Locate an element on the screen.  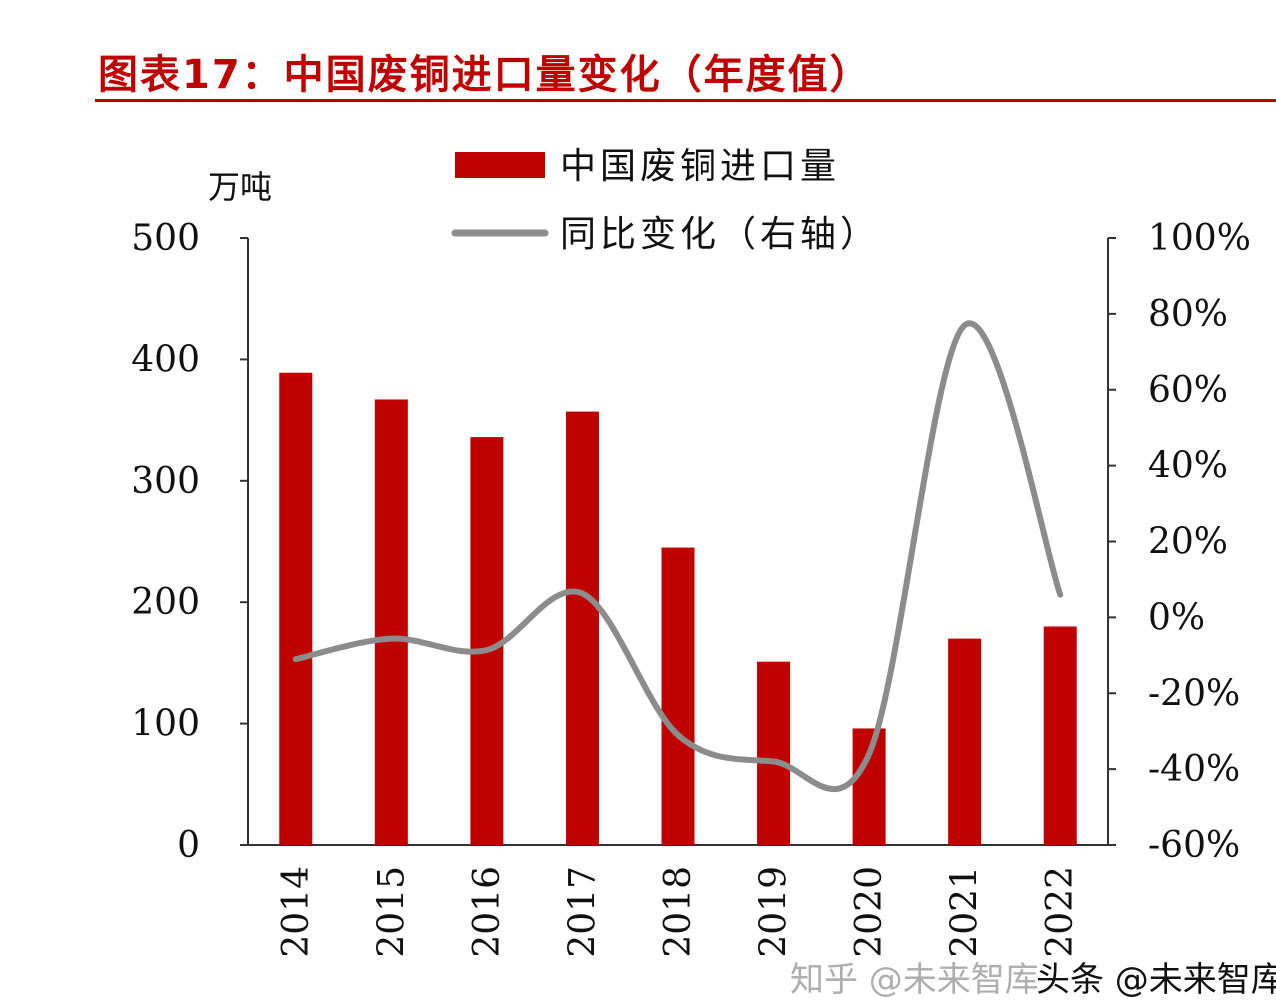
left-tick-label: 400 is located at coordinates (165, 359).